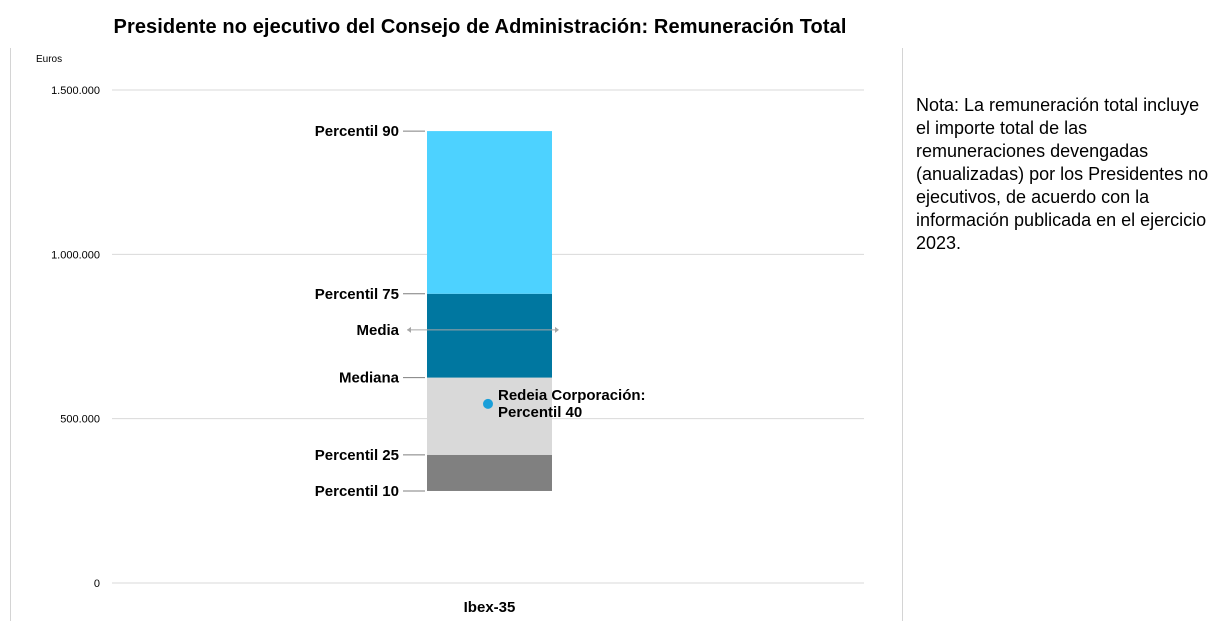  What do you see at coordinates (357, 455) in the screenshot?
I see `percentile-label: Percentil 25` at bounding box center [357, 455].